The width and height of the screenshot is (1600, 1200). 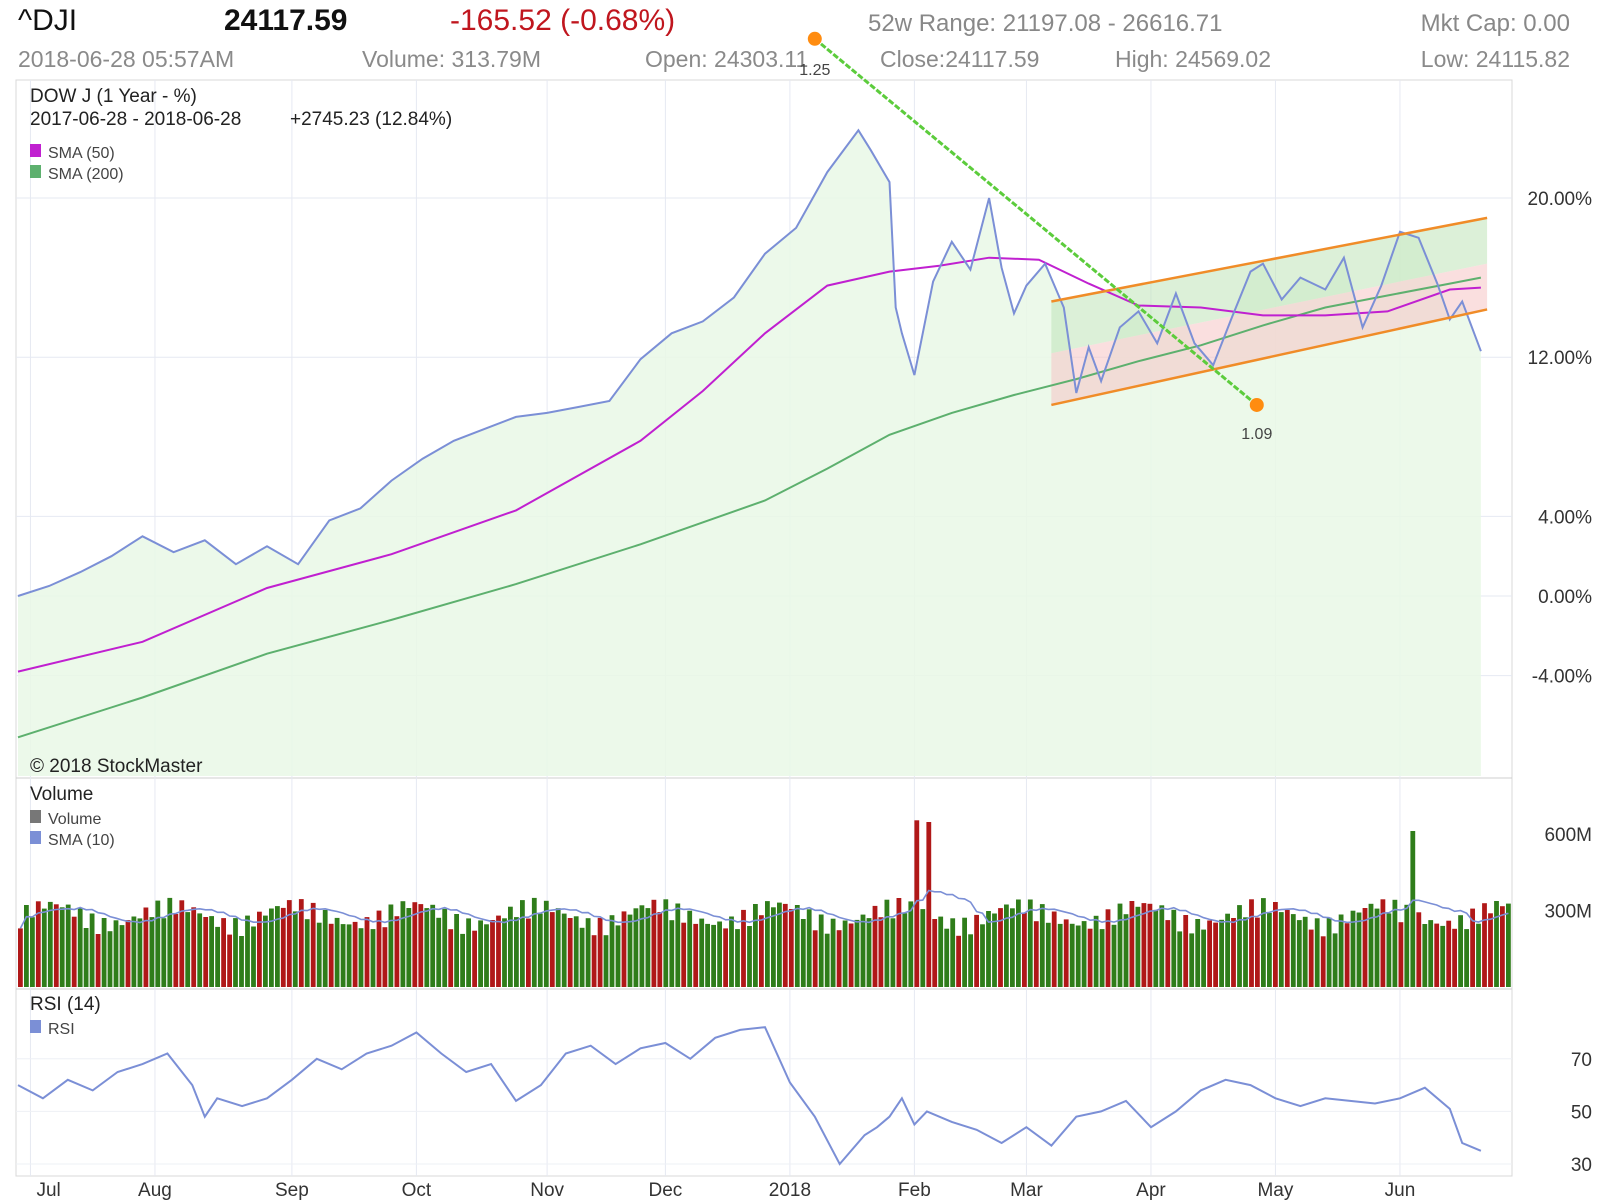 I want to click on trend-end-marker, so click(x=1256, y=404).